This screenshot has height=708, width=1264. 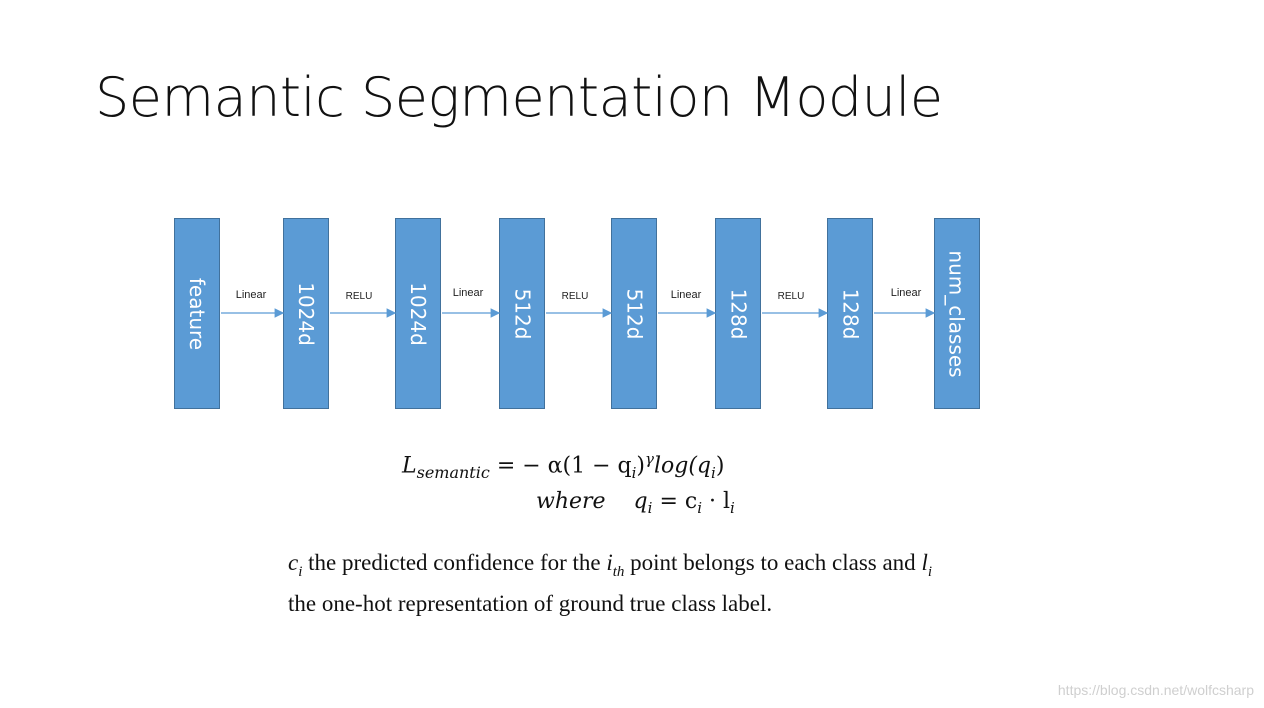 I want to click on loss-symbol: L, so click(x=409, y=466).